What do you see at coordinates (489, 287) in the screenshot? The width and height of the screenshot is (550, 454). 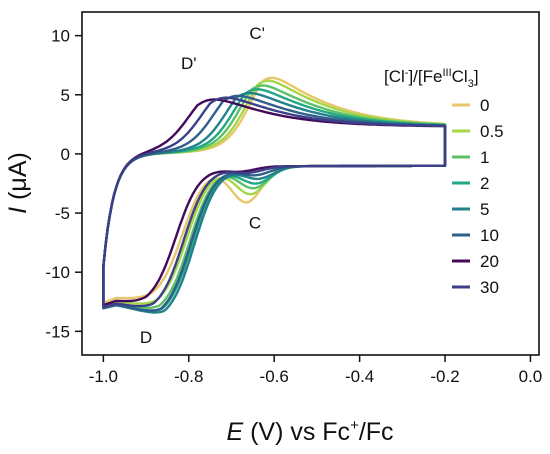 I see `legend-label: 30` at bounding box center [489, 287].